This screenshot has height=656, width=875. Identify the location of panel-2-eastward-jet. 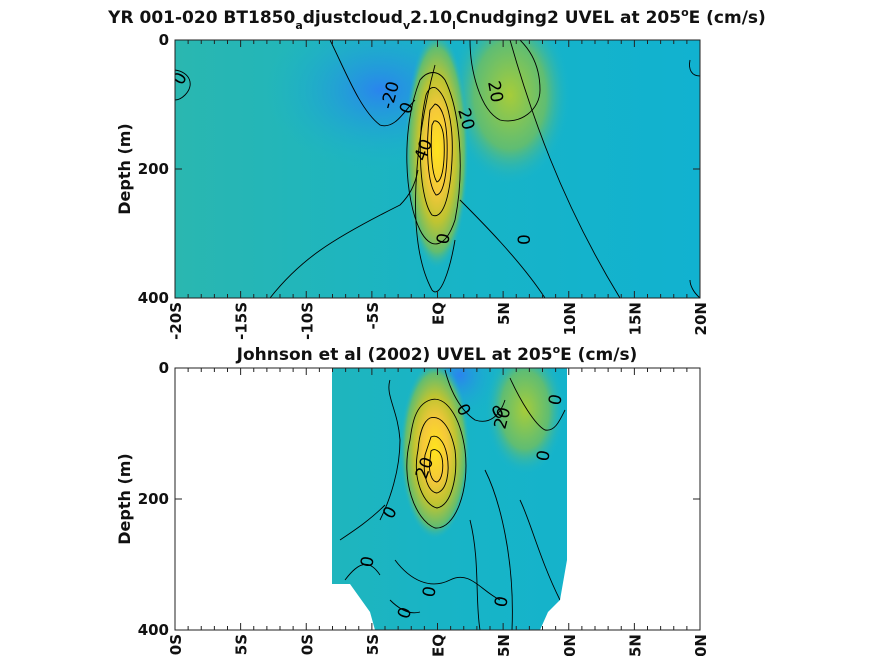
(525, 421).